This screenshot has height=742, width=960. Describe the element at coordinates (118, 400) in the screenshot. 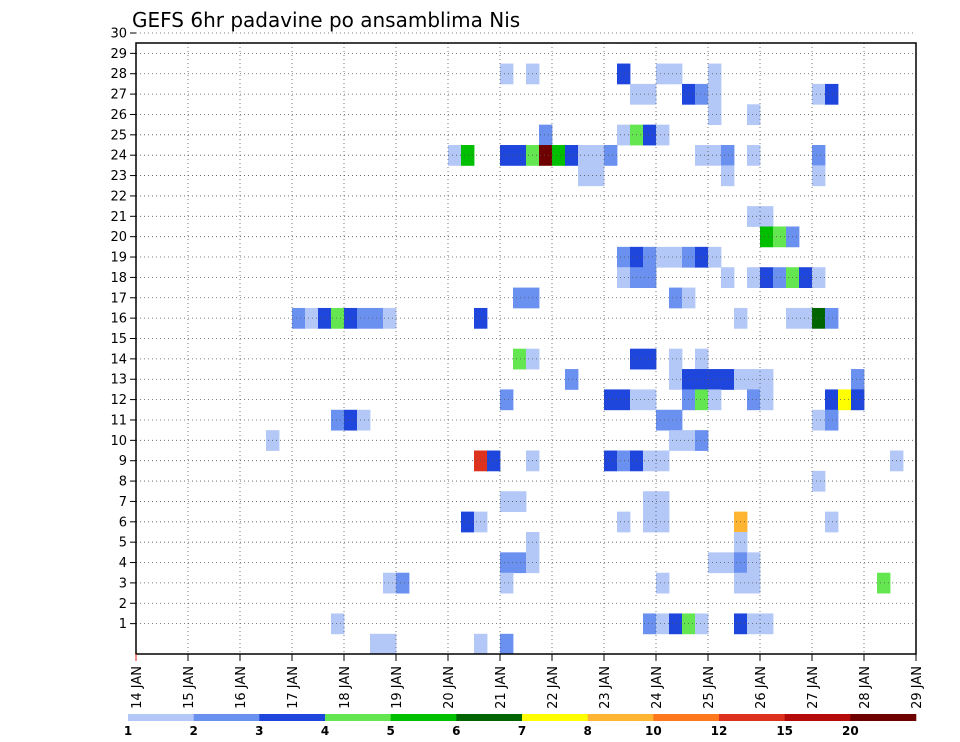

I see `y-tick-label: 12` at that location.